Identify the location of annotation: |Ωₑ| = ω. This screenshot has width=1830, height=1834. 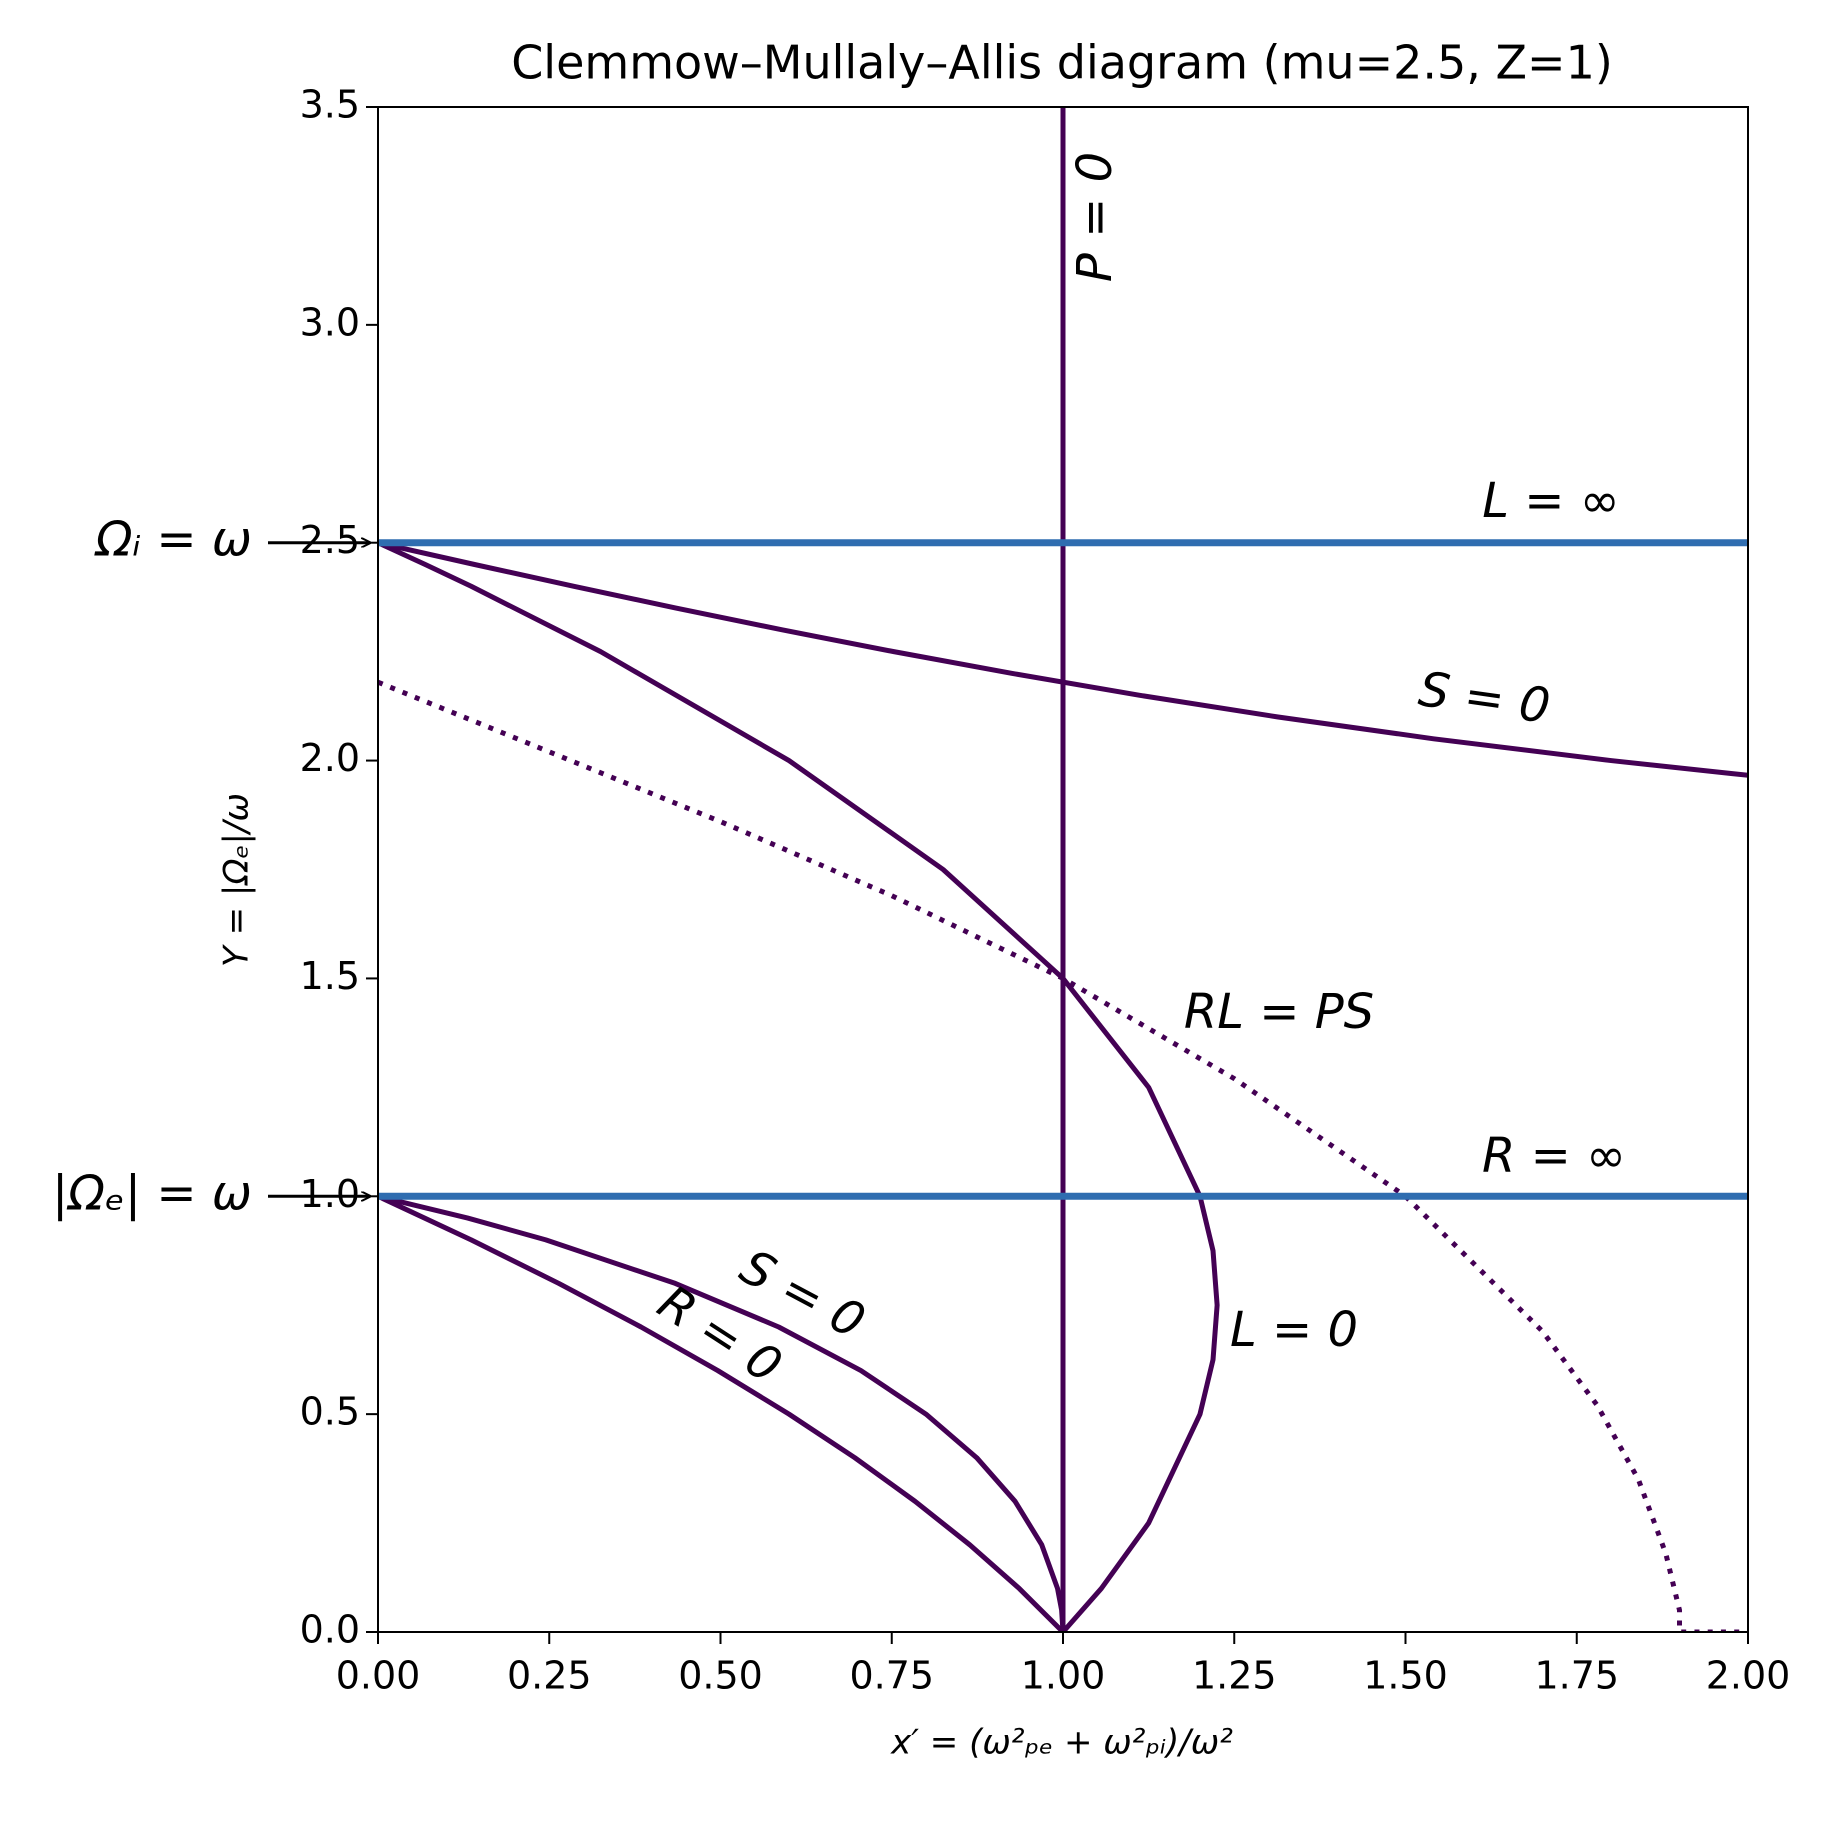
(152, 1193).